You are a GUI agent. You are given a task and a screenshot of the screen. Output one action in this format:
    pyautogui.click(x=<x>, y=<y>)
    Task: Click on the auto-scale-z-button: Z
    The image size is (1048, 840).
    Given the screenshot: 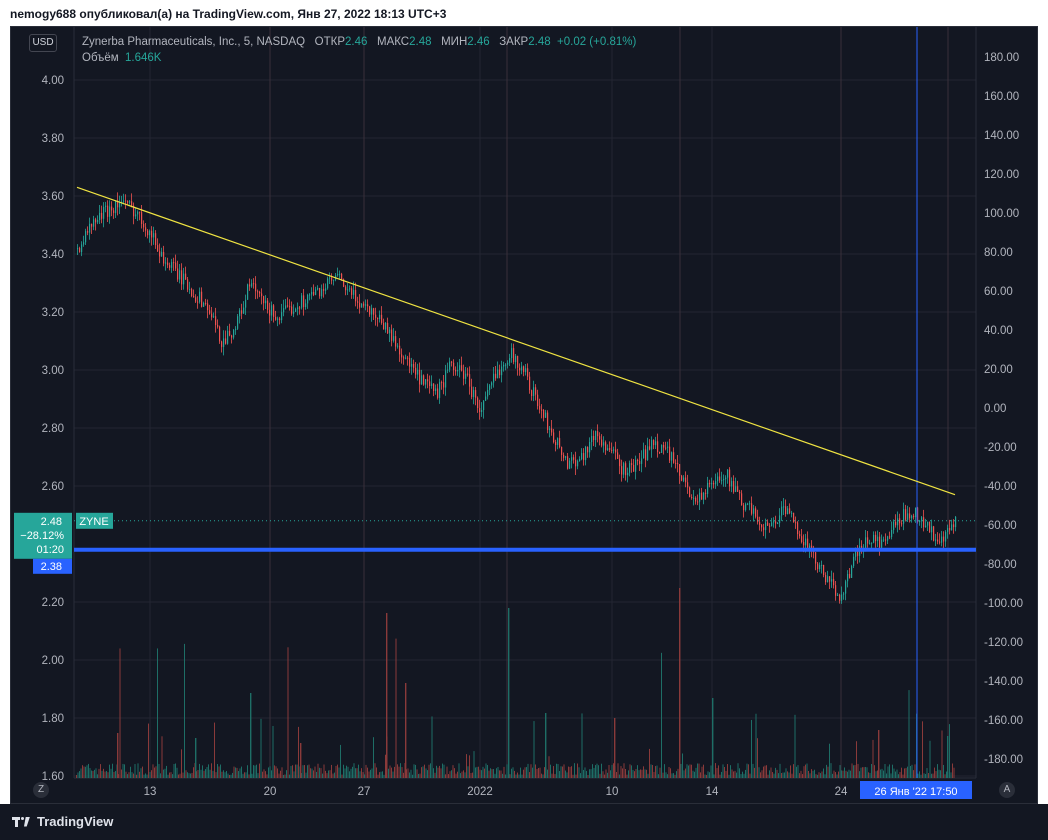 What is the action you would take?
    pyautogui.click(x=41, y=790)
    